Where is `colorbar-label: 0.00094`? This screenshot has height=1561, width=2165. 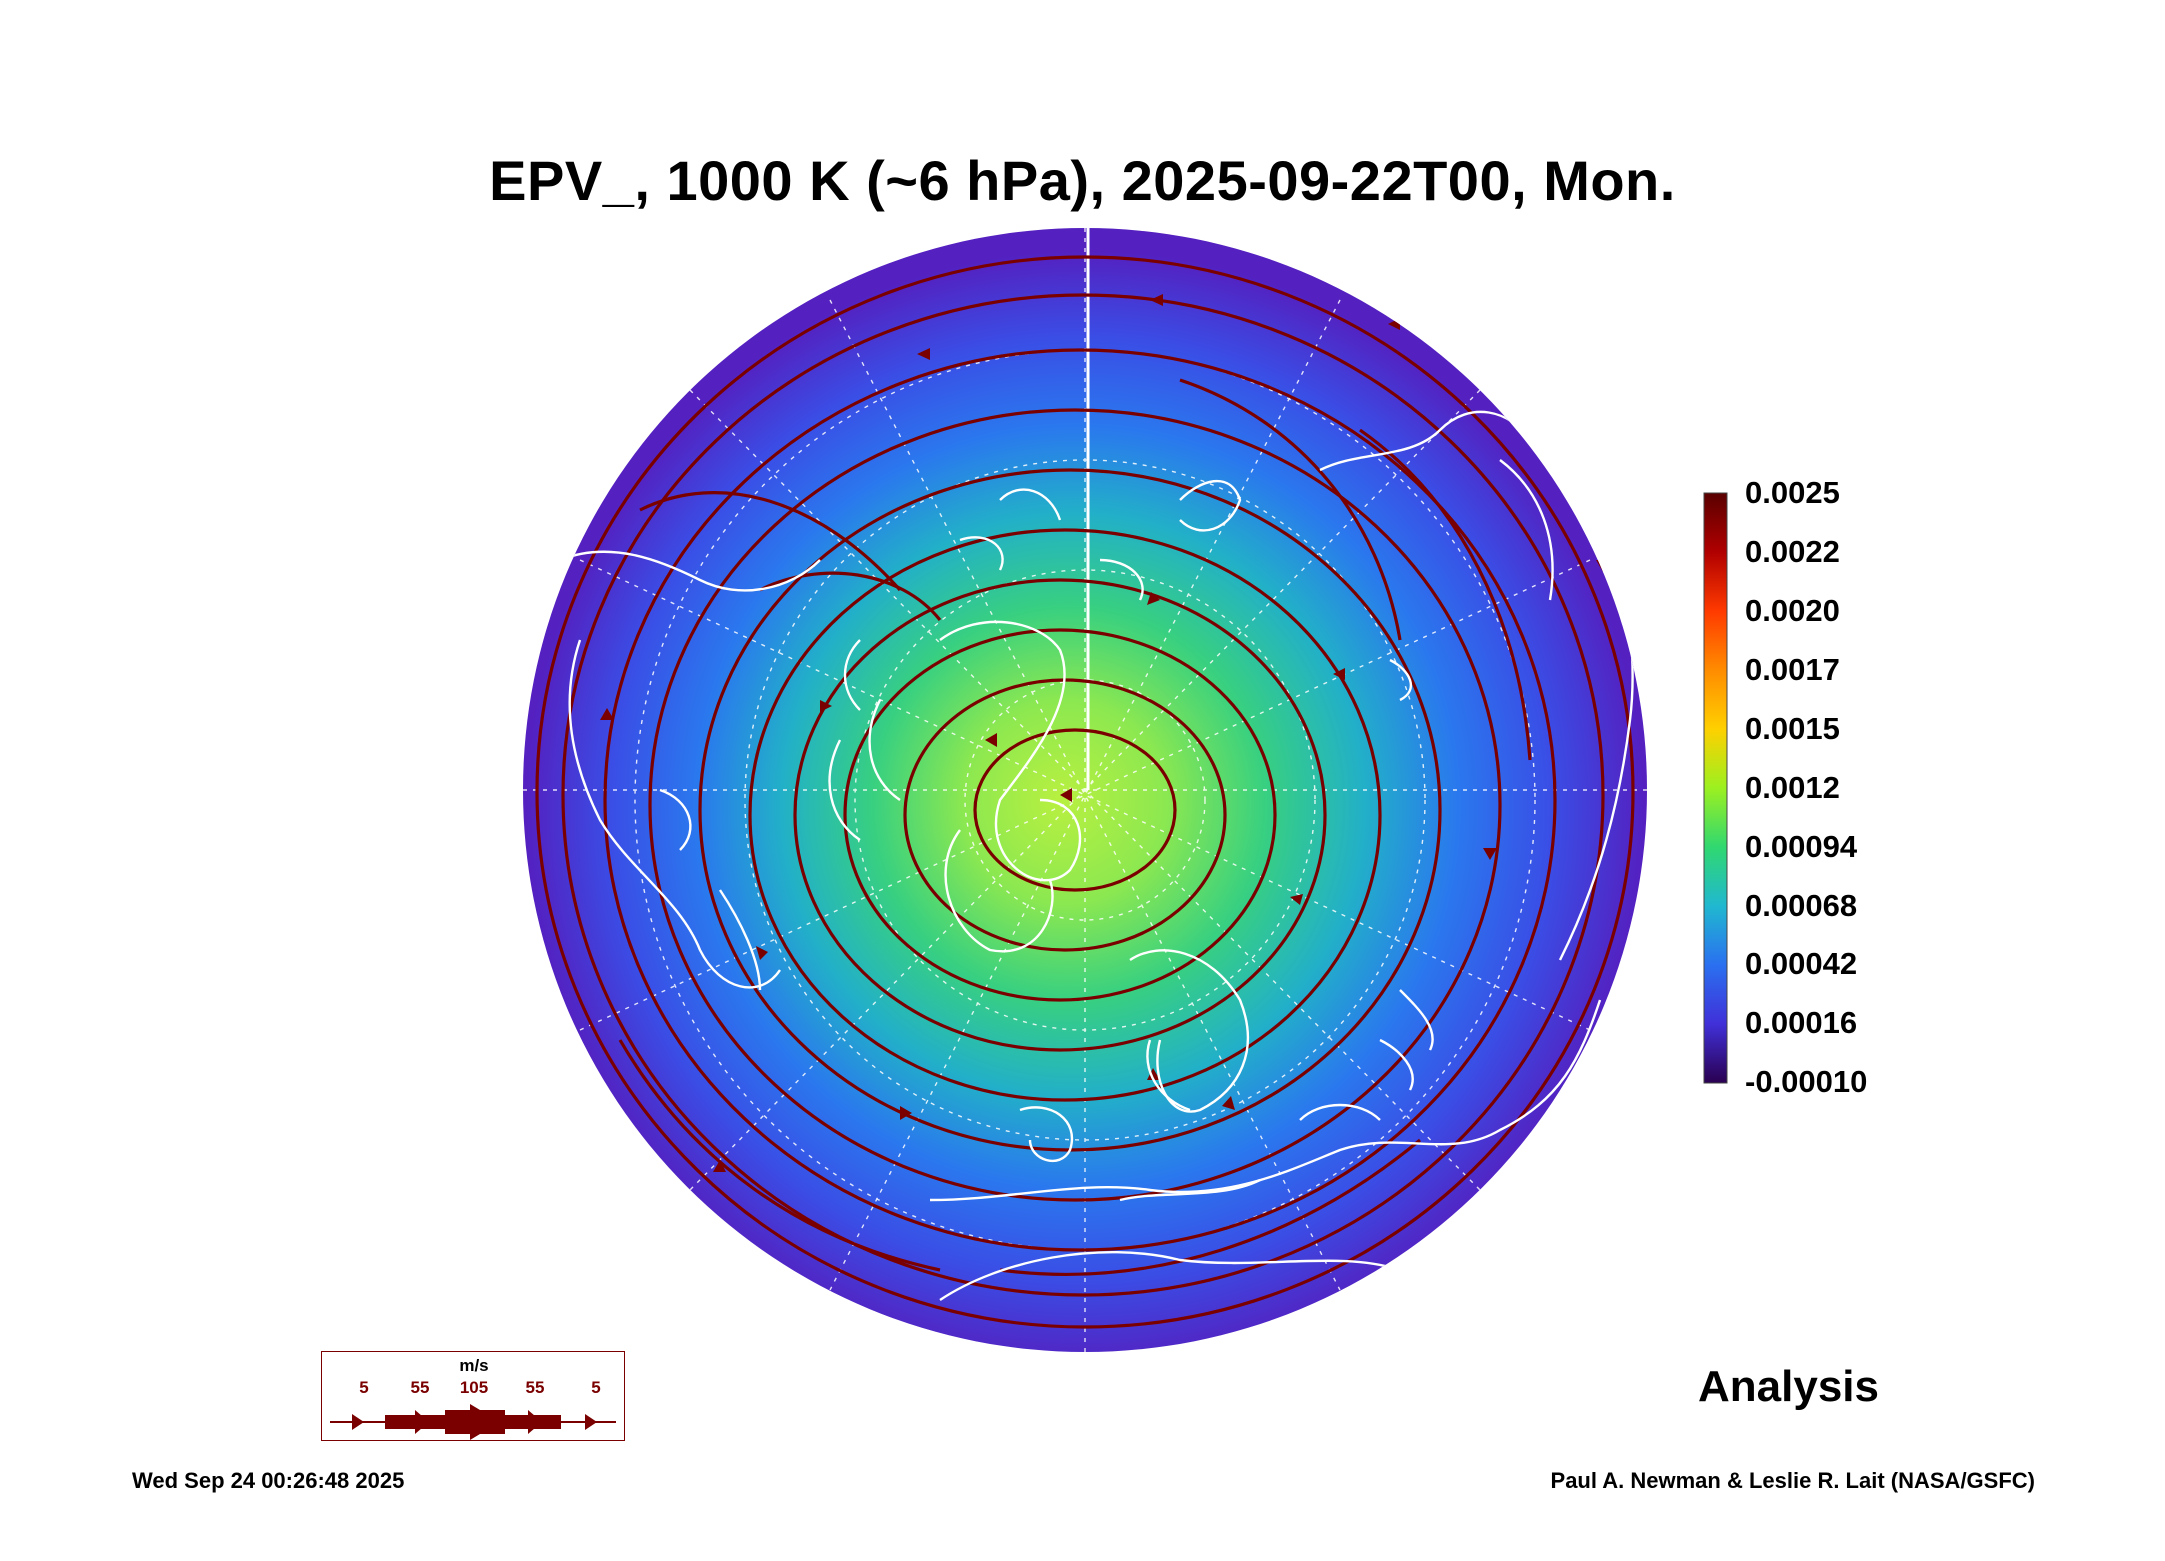
colorbar-label: 0.00094 is located at coordinates (1801, 846).